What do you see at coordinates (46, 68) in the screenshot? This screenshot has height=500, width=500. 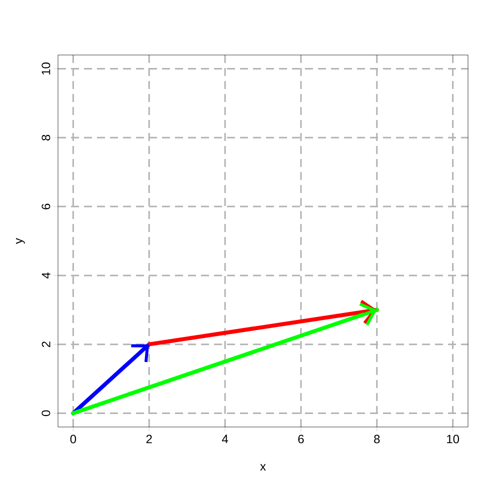 I see `y-tick-label: 10` at bounding box center [46, 68].